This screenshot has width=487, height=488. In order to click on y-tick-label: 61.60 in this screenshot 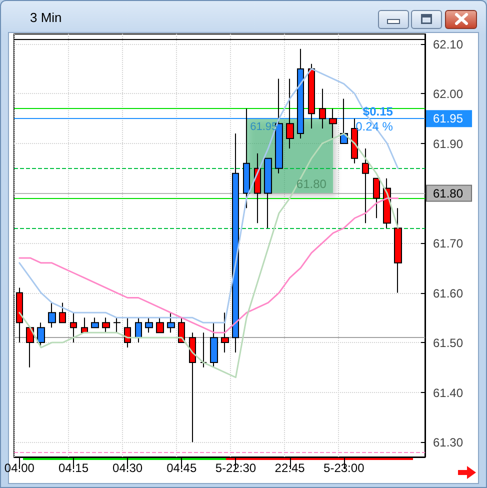, I will do `click(448, 293)`.